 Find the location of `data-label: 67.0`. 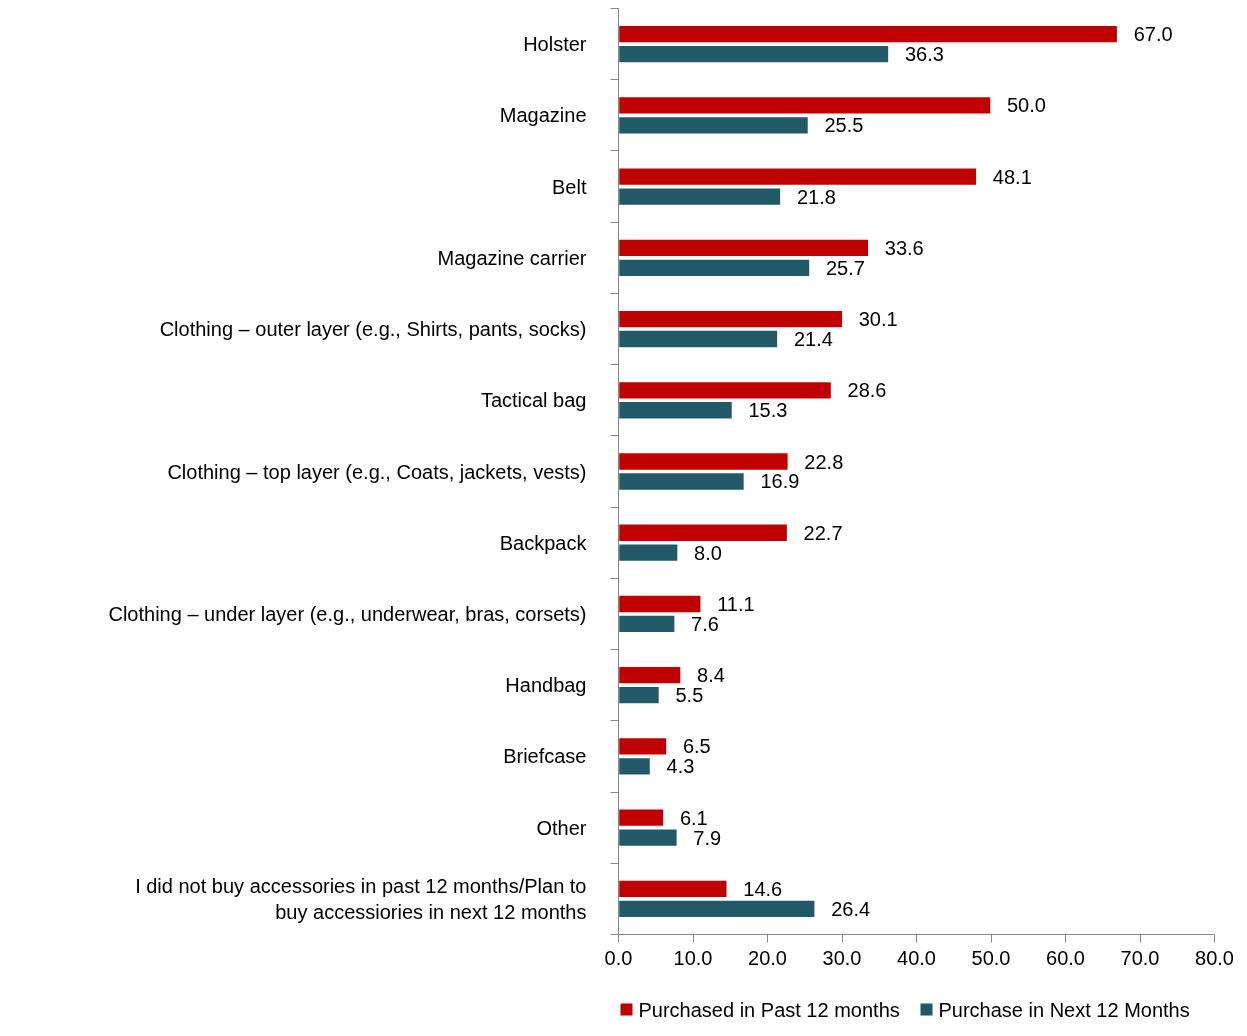

data-label: 67.0 is located at coordinates (1153, 34).